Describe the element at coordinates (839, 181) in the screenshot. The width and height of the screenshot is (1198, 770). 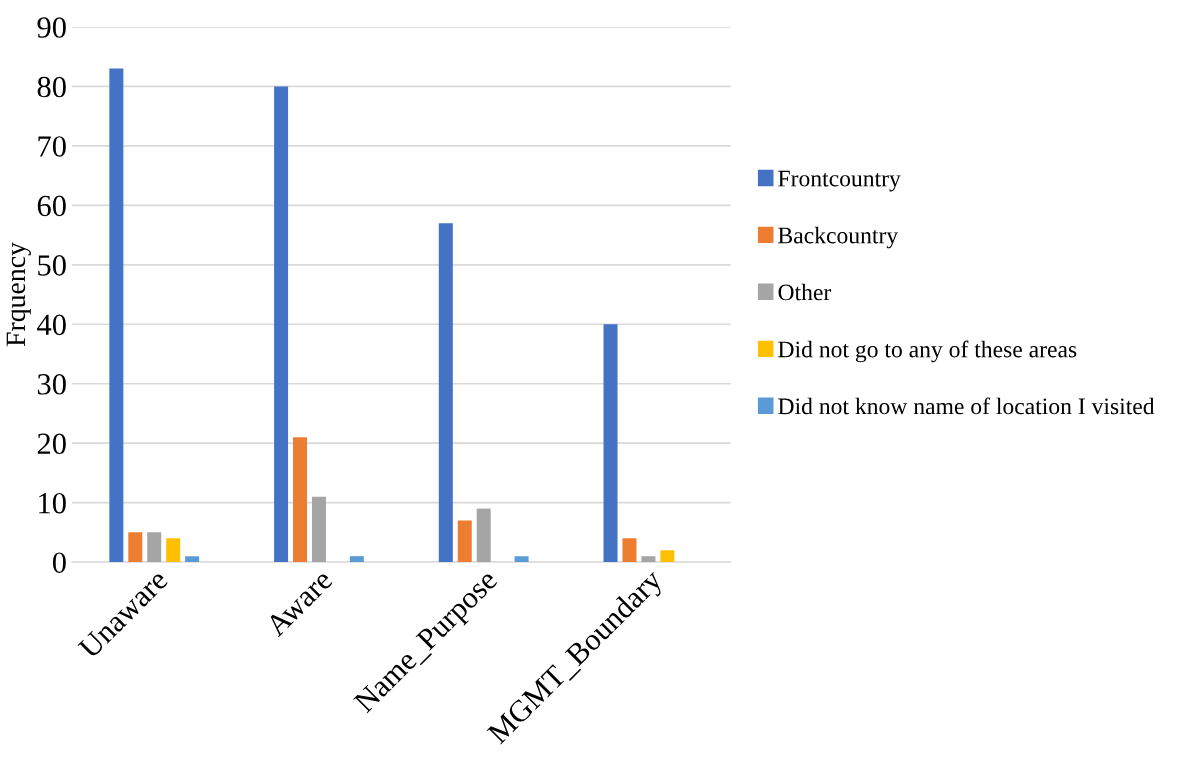
I see `legend-label: Frontcountry` at that location.